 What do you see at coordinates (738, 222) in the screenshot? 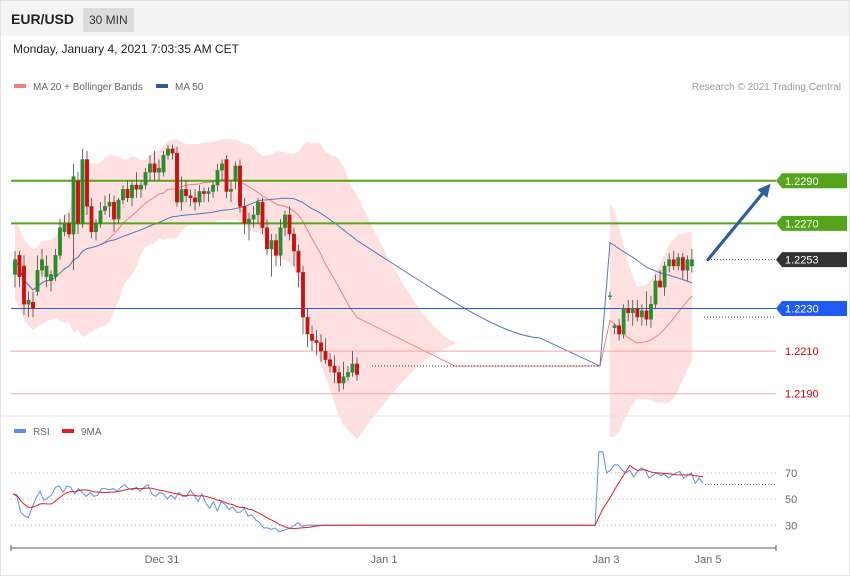
I see `forecast-arrow` at bounding box center [738, 222].